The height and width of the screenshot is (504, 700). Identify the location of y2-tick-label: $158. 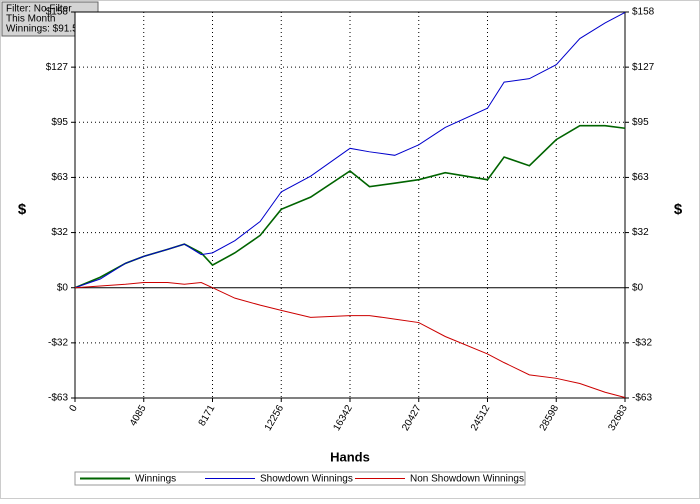
(643, 12).